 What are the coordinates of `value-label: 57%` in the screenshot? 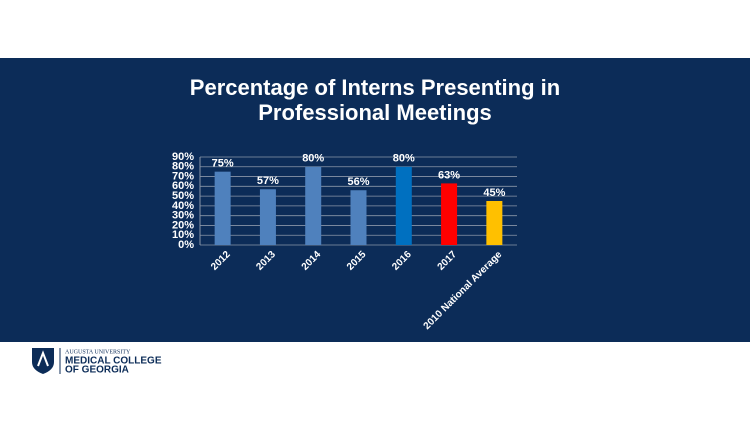 It's located at (268, 181).